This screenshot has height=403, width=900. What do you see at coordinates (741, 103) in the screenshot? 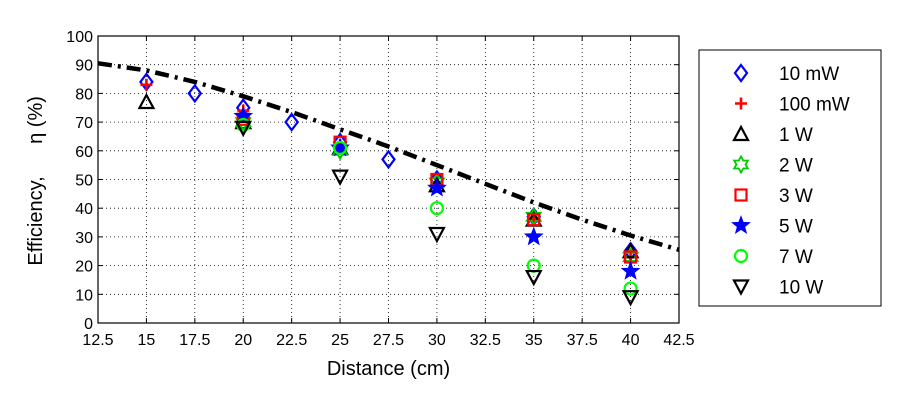
I see `legend-marker-100-mw` at bounding box center [741, 103].